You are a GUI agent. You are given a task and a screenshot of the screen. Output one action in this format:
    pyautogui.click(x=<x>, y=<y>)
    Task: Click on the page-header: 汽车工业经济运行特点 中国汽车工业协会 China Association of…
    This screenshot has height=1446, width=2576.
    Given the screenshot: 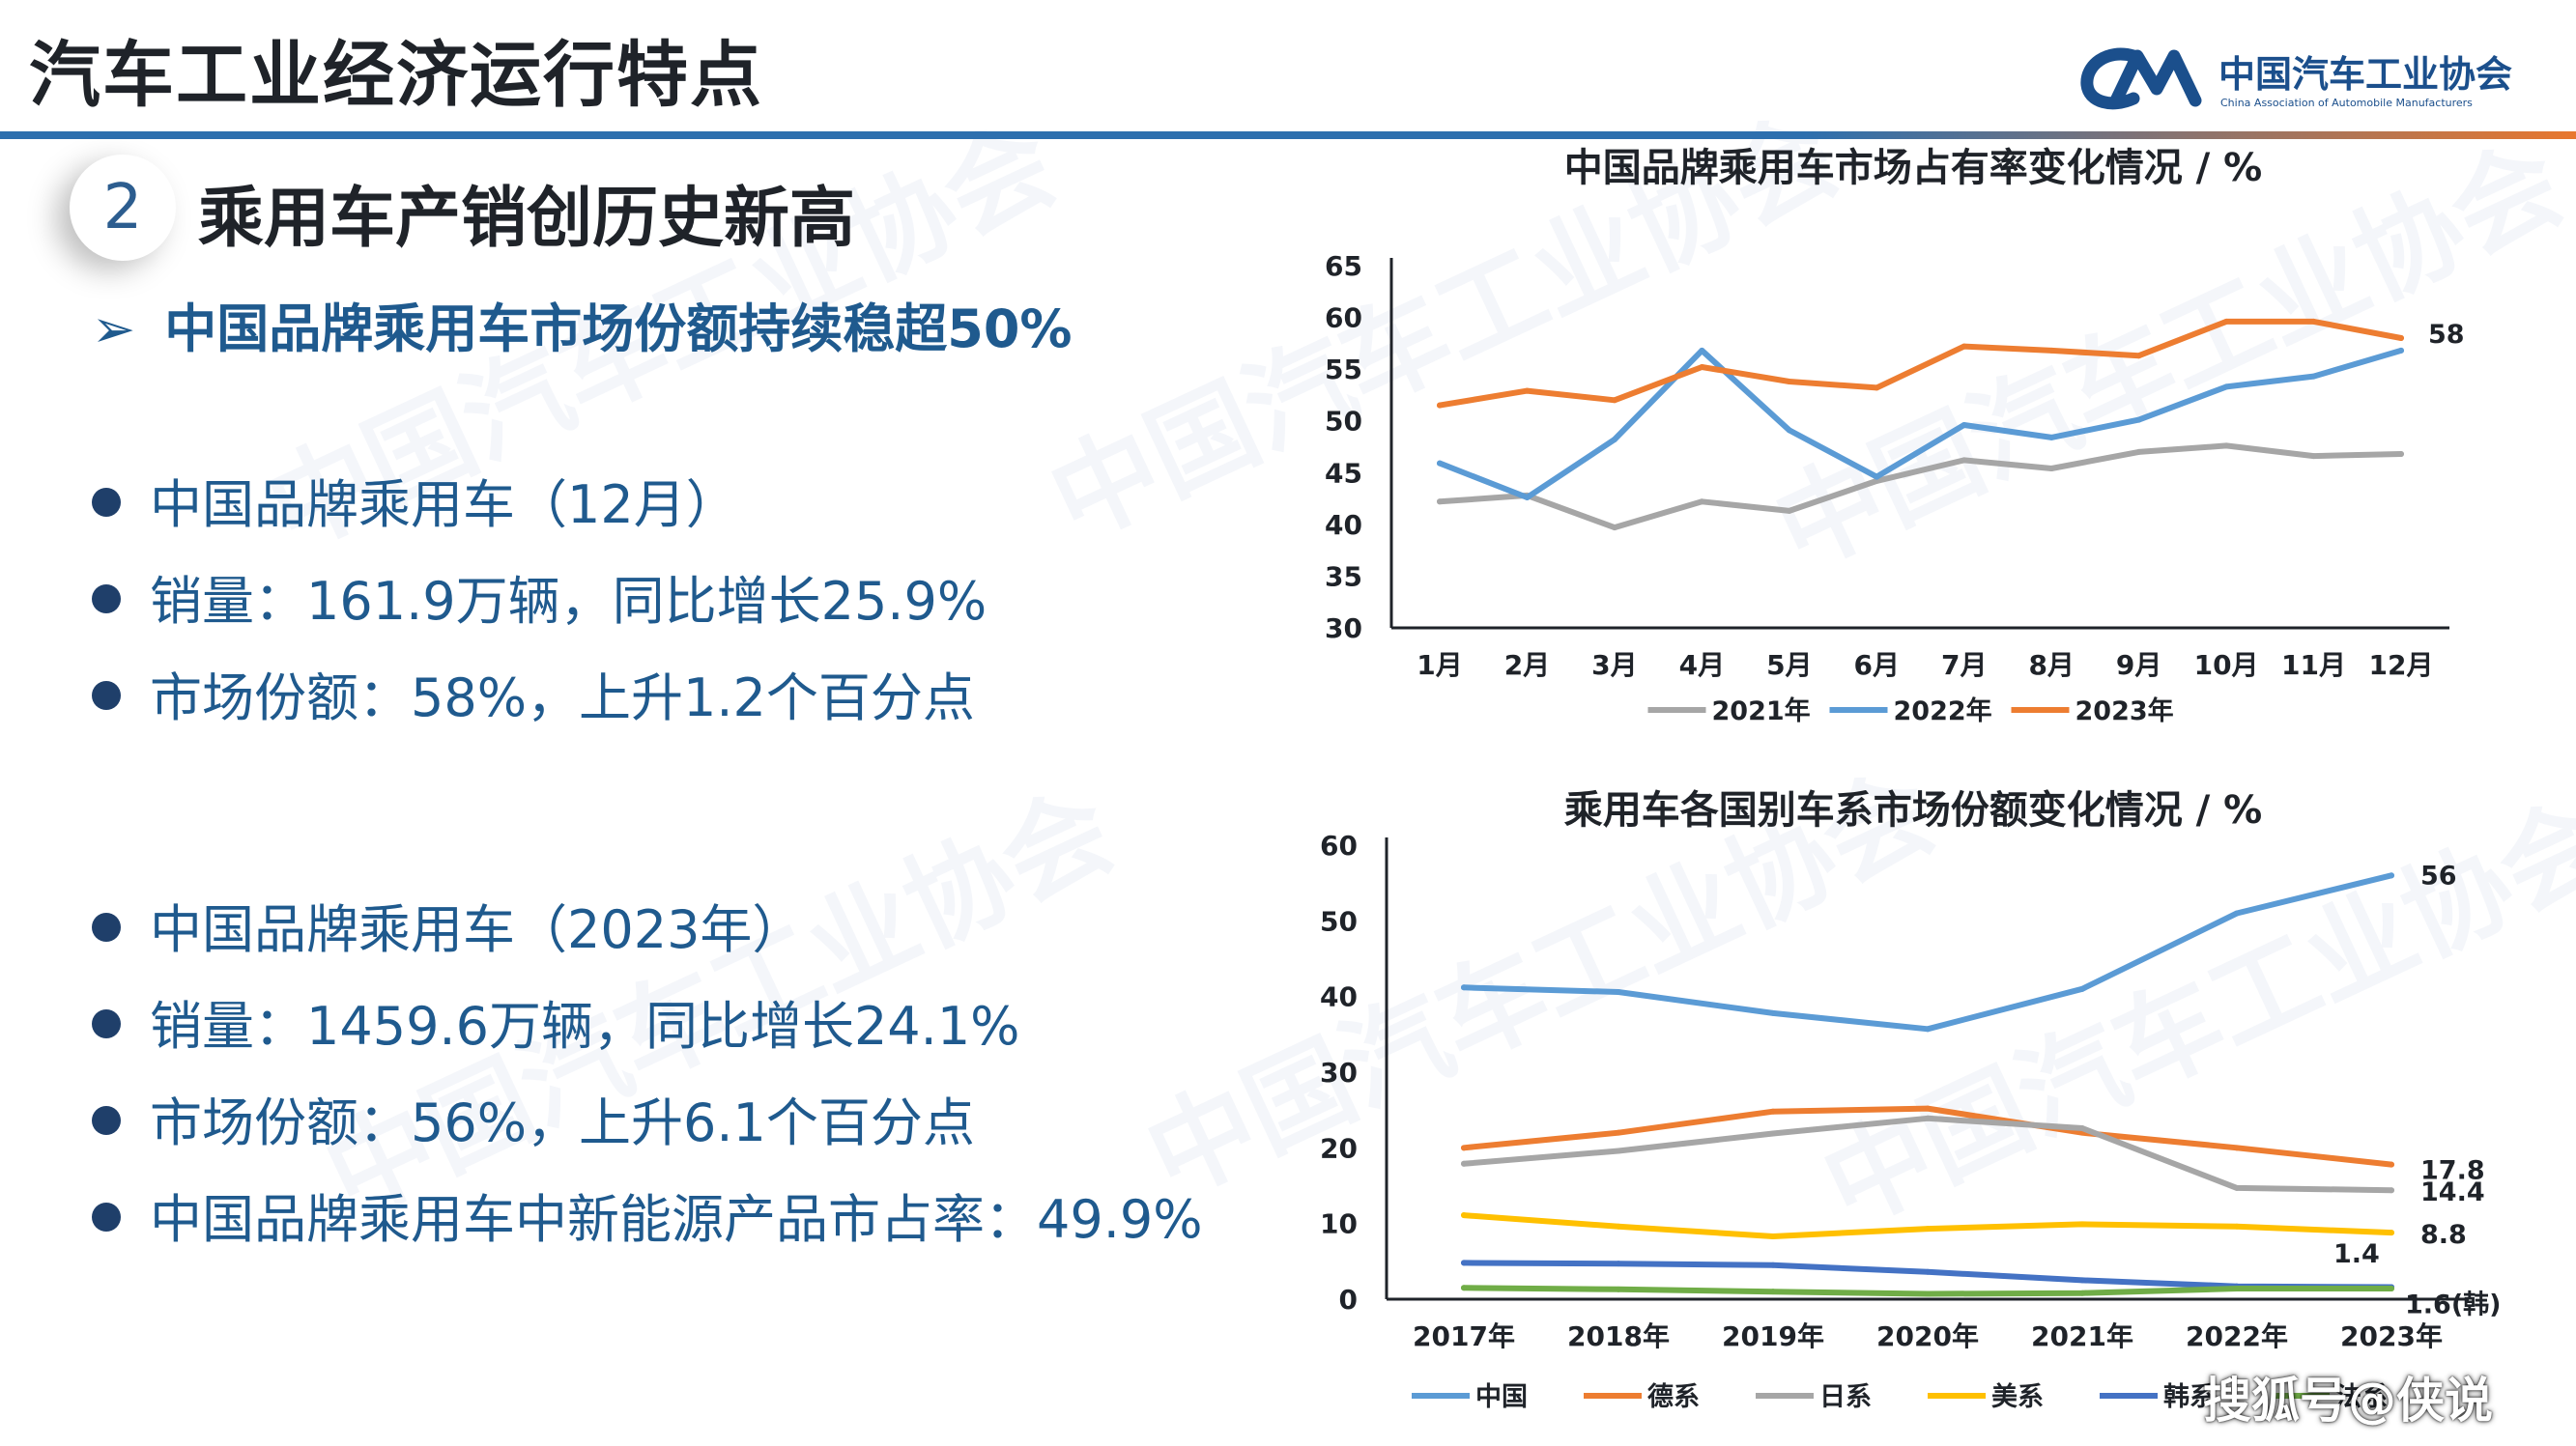 What is the action you would take?
    pyautogui.click(x=1288, y=69)
    